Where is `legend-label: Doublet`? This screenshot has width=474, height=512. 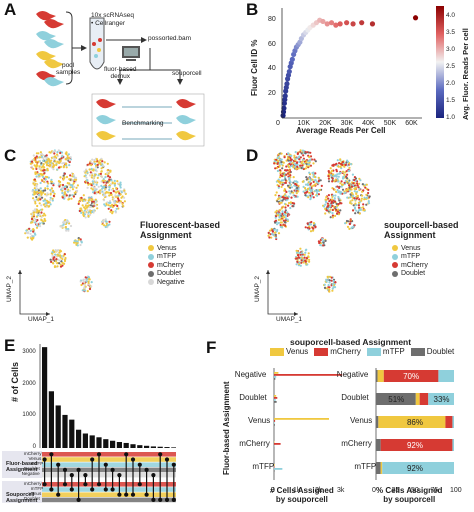 legend-label: Doublet is located at coordinates (169, 274).